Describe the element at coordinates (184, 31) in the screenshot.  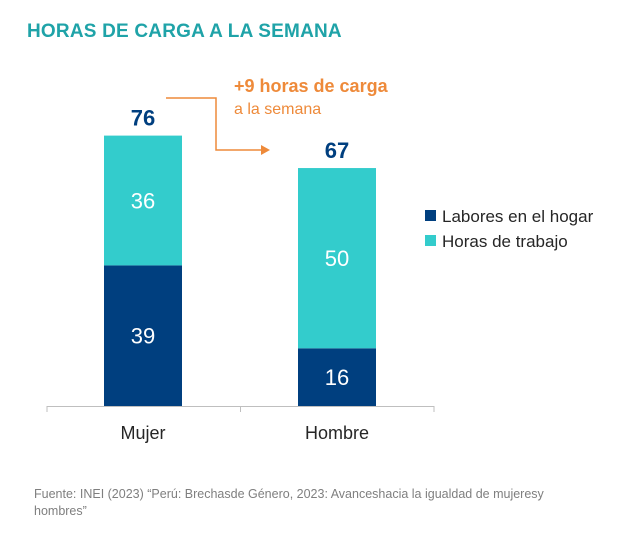
I see `chart-title: HORAS DE CARGA A LA SEMANA` at that location.